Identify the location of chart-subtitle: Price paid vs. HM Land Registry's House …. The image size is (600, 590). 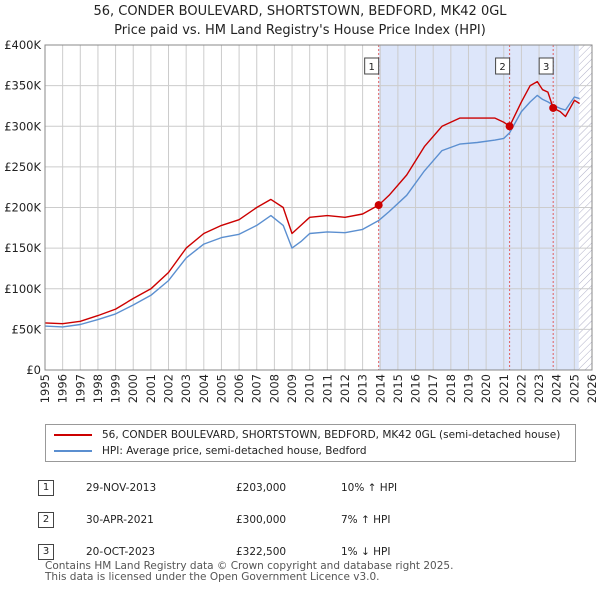
(300, 30).